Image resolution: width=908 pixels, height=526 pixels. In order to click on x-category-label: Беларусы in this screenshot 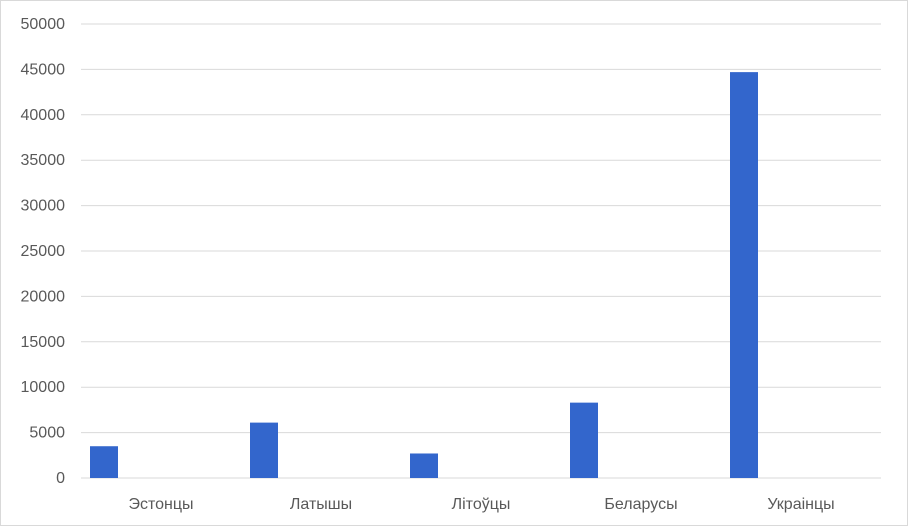, I will do `click(640, 504)`.